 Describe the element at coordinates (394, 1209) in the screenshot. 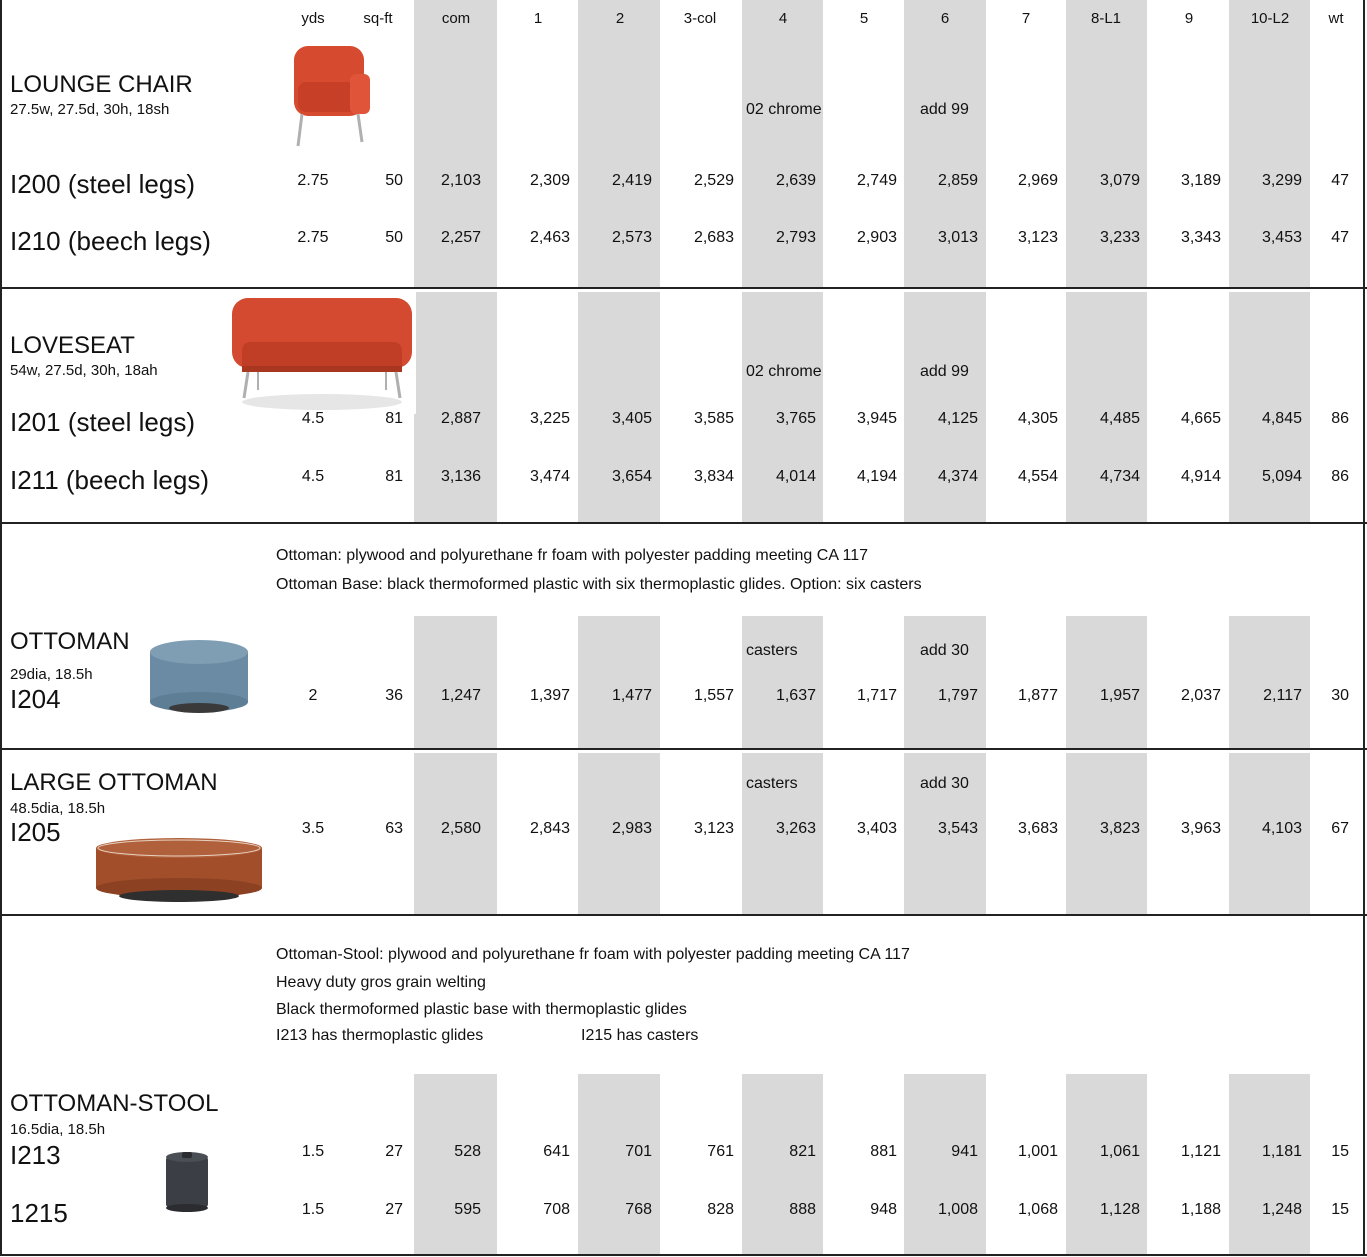

I see `price-cell-sqft: 27` at that location.